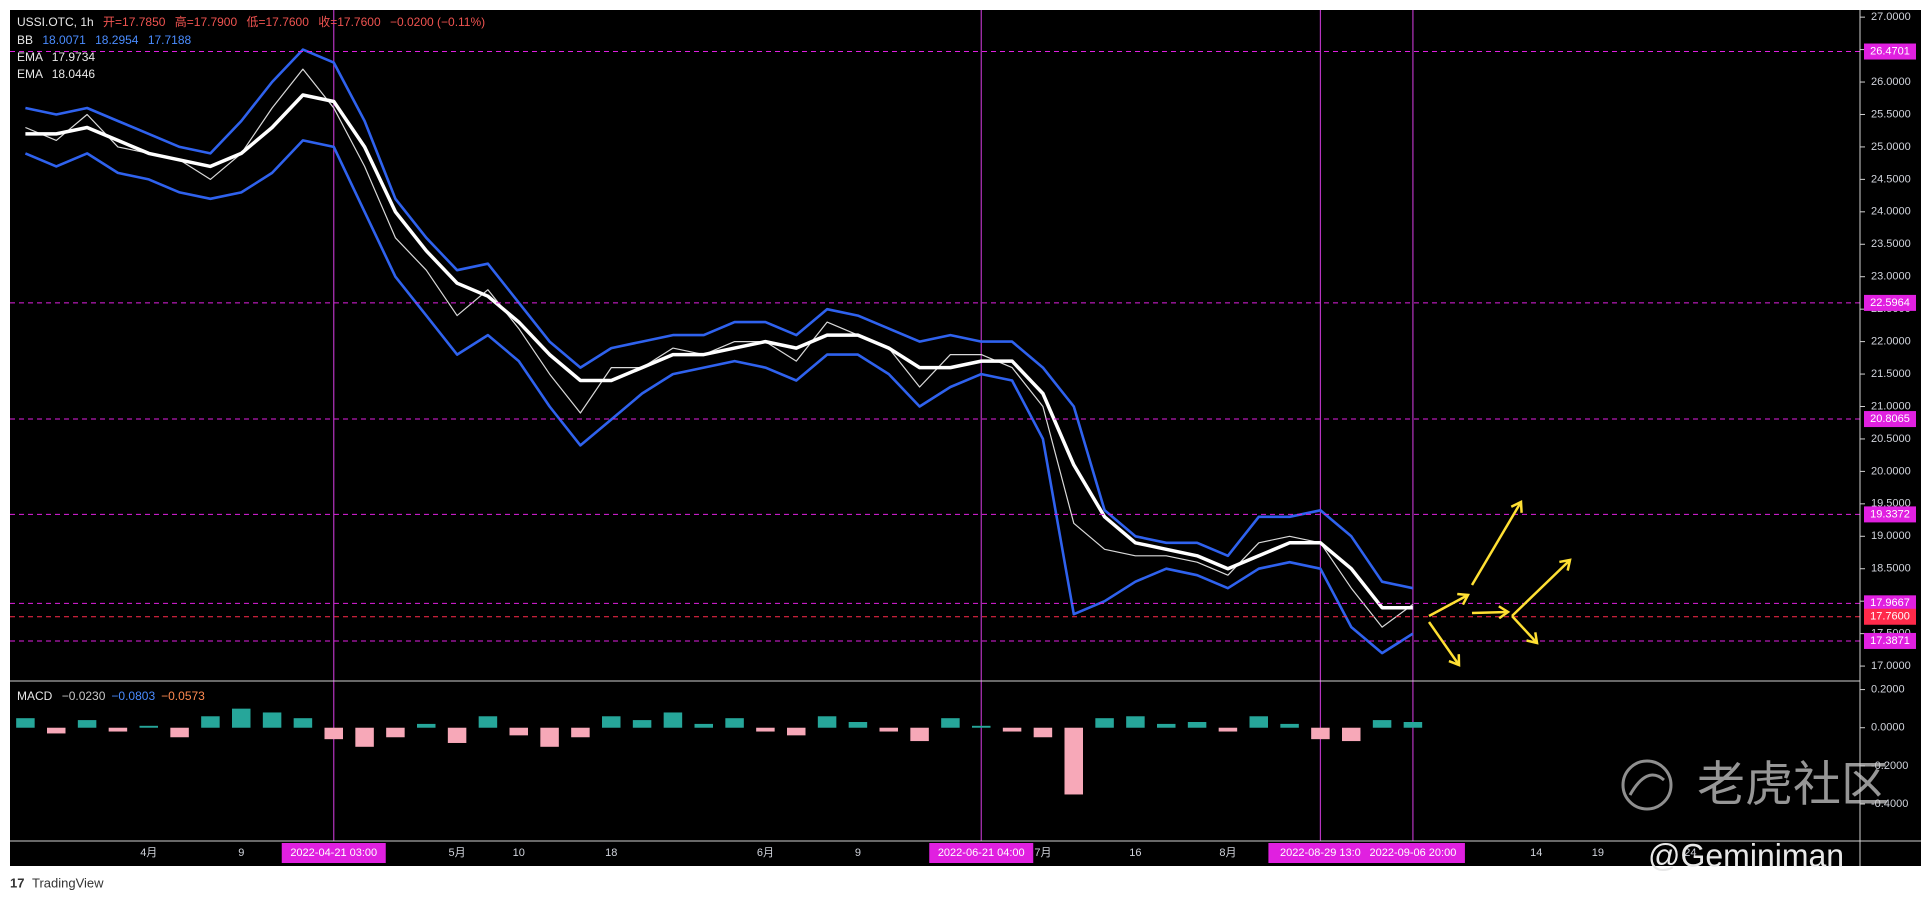 This screenshot has width=1931, height=908. I want to click on macd-value: −0.0803, so click(133, 696).